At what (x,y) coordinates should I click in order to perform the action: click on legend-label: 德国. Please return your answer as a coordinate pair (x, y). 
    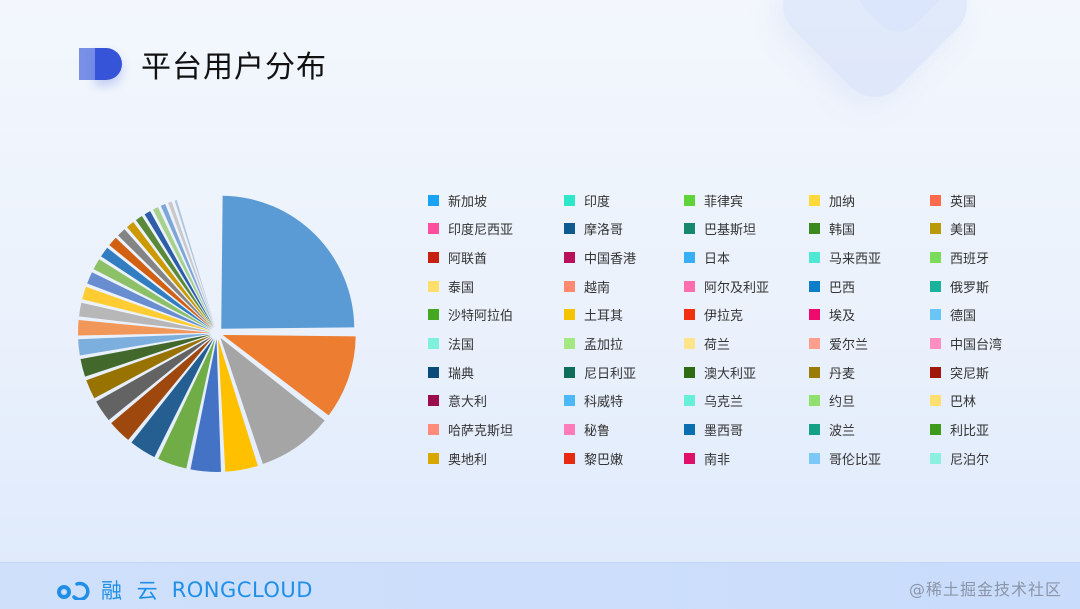
    Looking at the image, I should click on (963, 317).